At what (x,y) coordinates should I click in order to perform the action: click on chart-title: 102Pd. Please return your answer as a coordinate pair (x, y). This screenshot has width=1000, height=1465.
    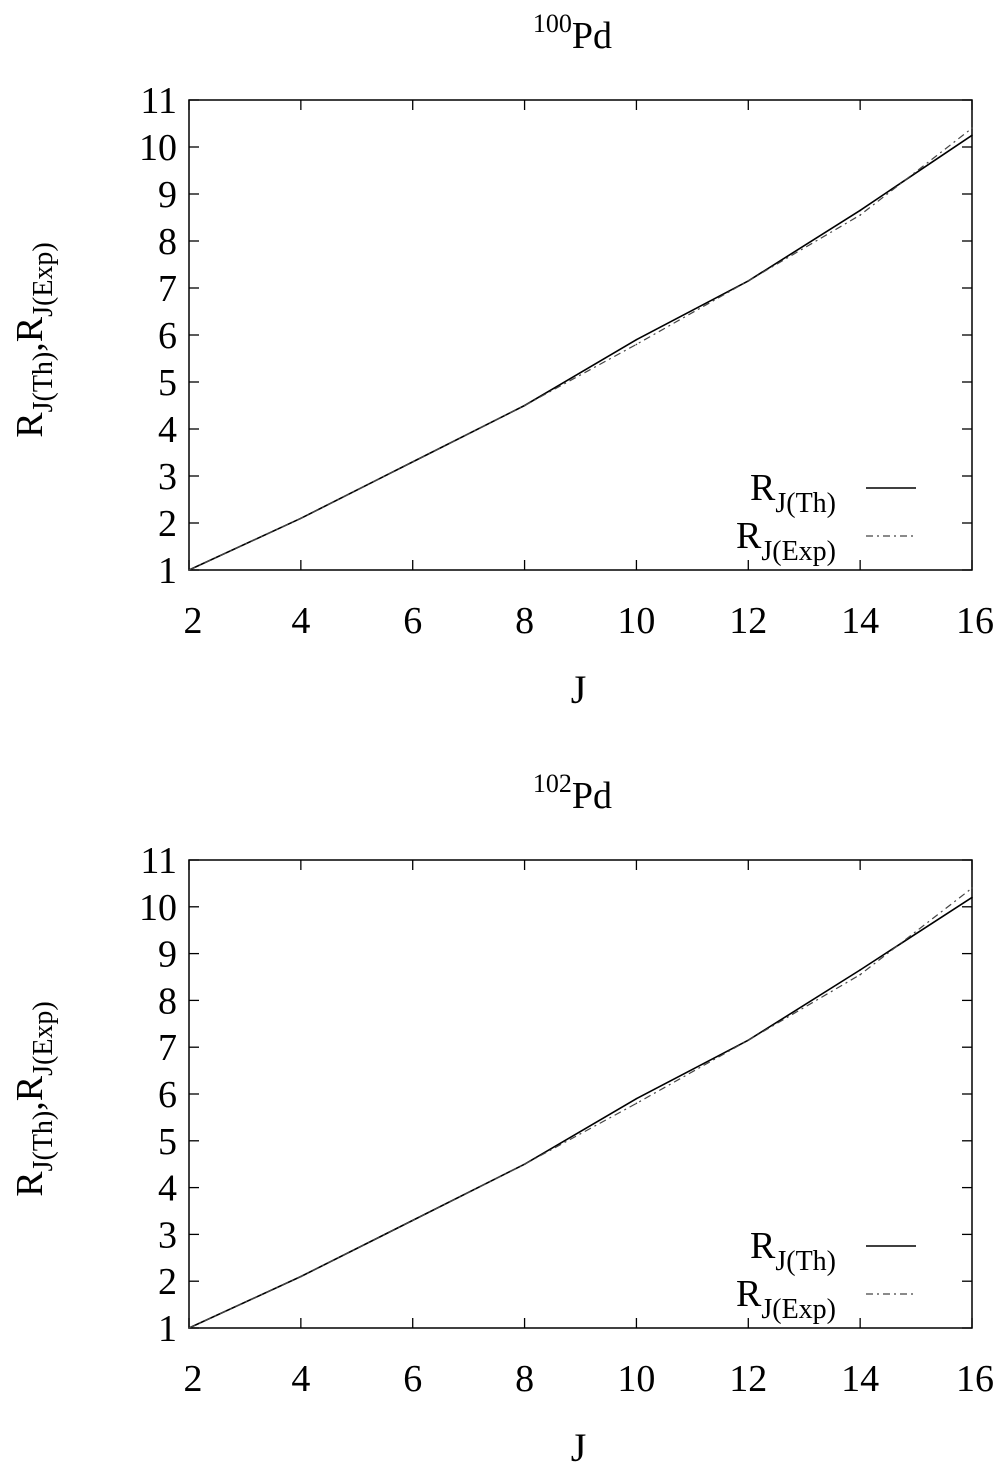
    Looking at the image, I should click on (572, 793).